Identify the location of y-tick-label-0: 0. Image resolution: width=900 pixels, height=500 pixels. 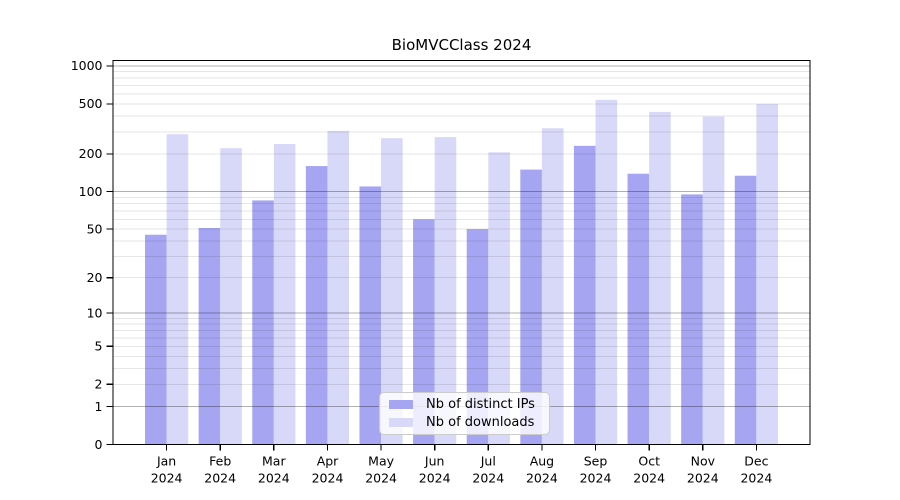
(99, 444).